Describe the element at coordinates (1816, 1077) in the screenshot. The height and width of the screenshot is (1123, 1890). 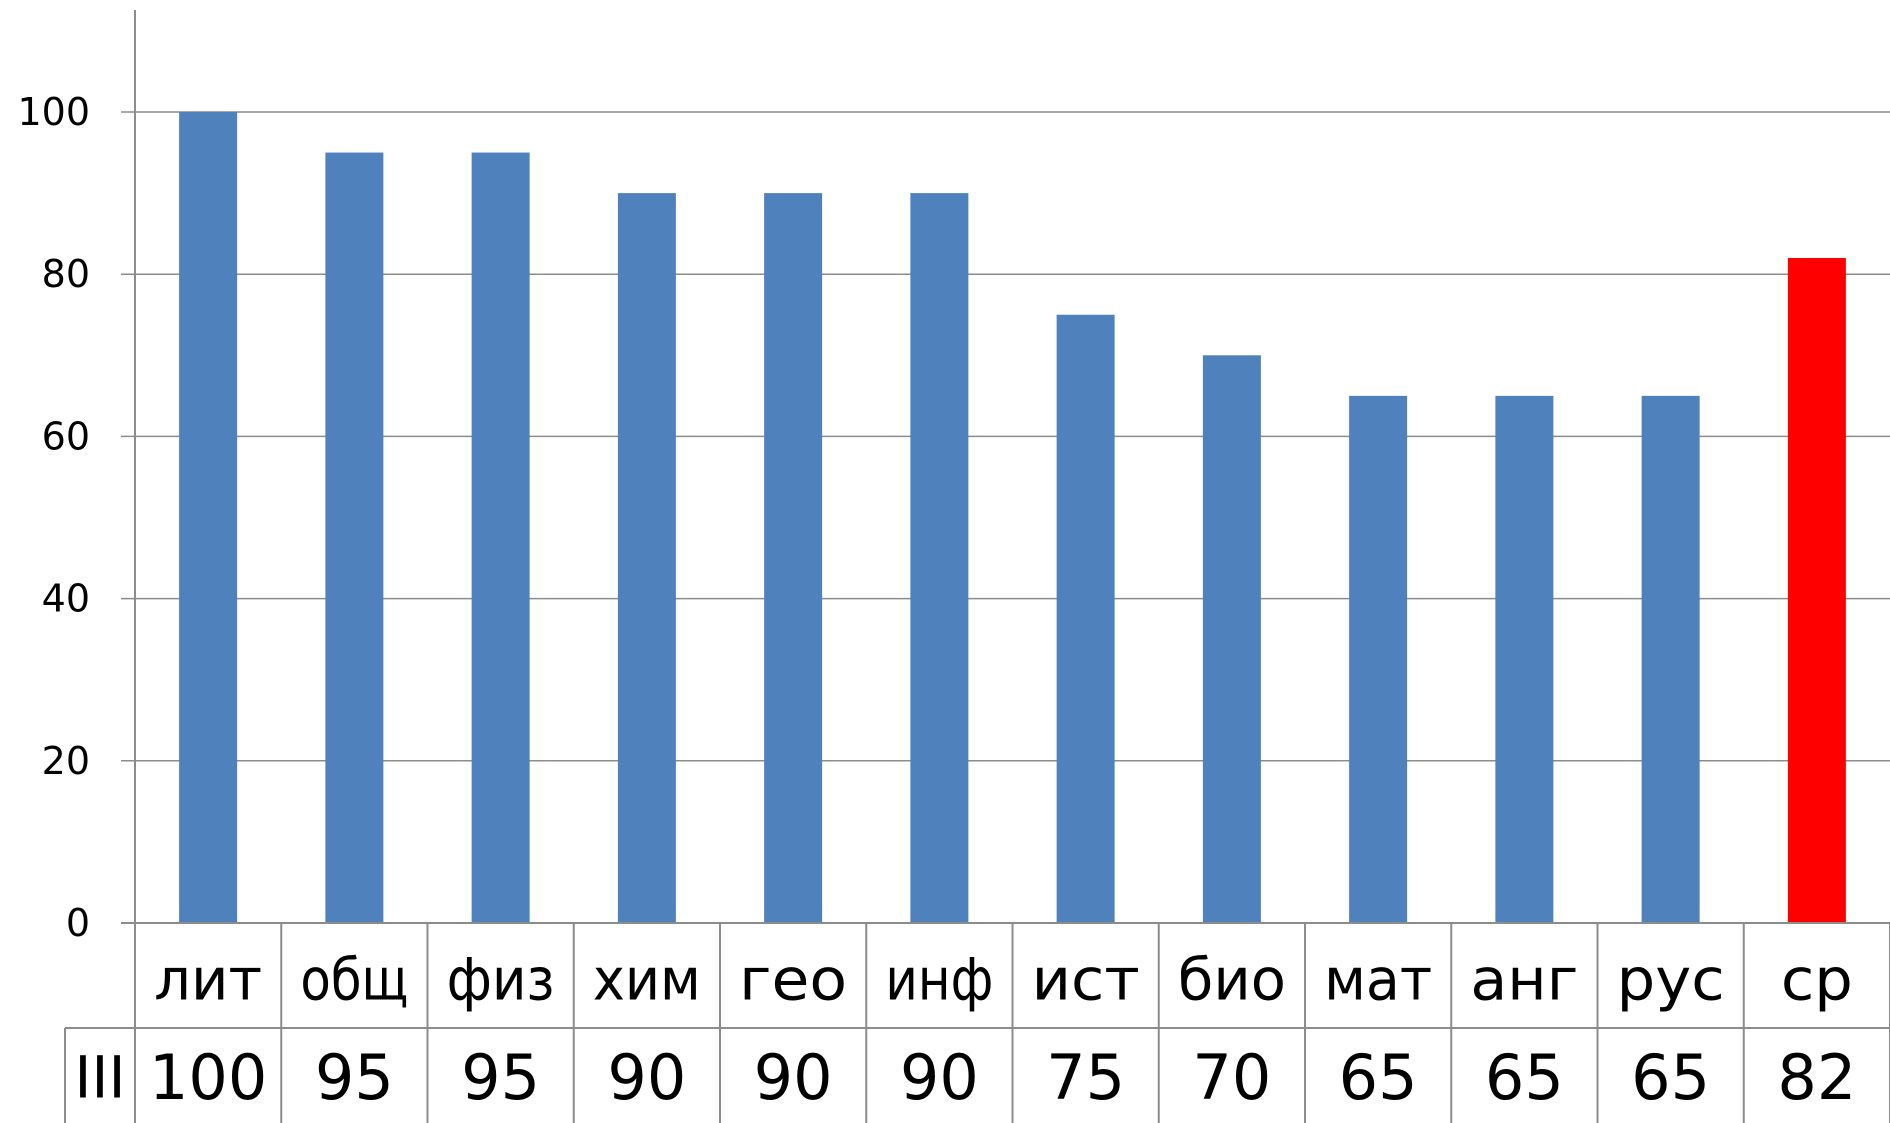
I see `value-label: 82` at that location.